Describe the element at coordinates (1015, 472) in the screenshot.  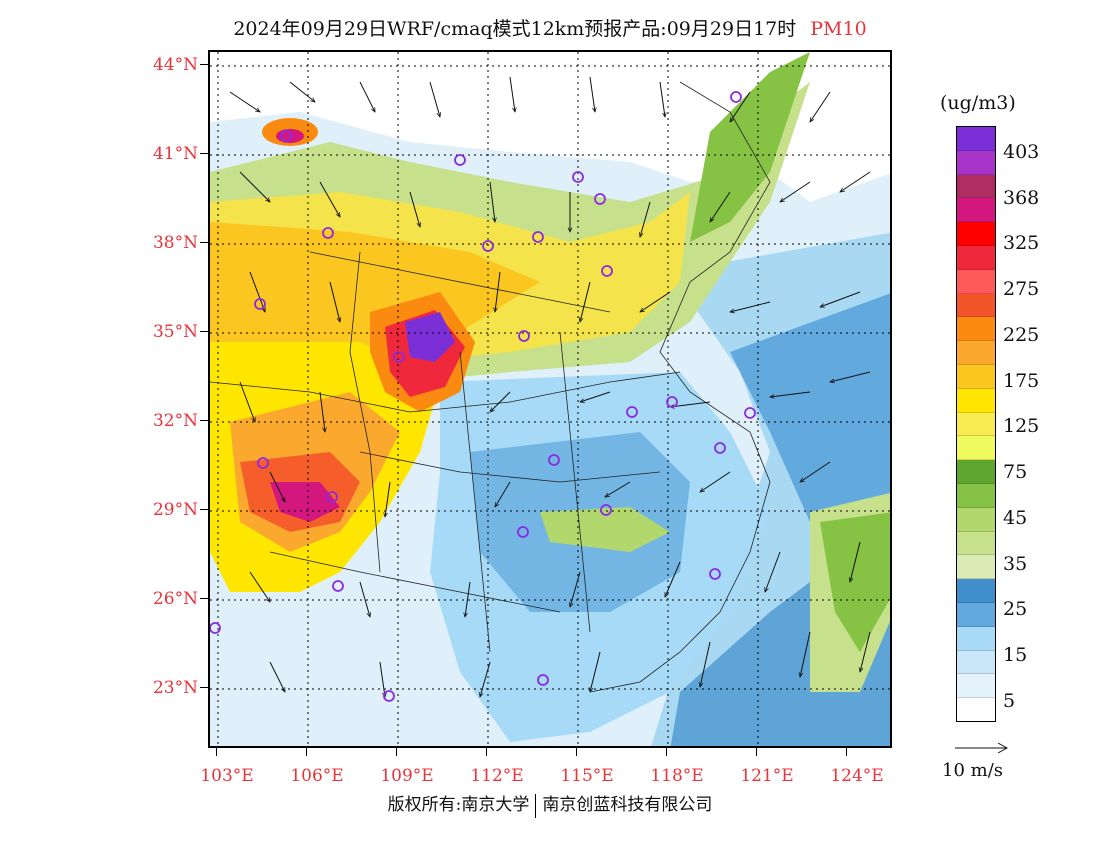
I see `colorbar-label: 75` at that location.